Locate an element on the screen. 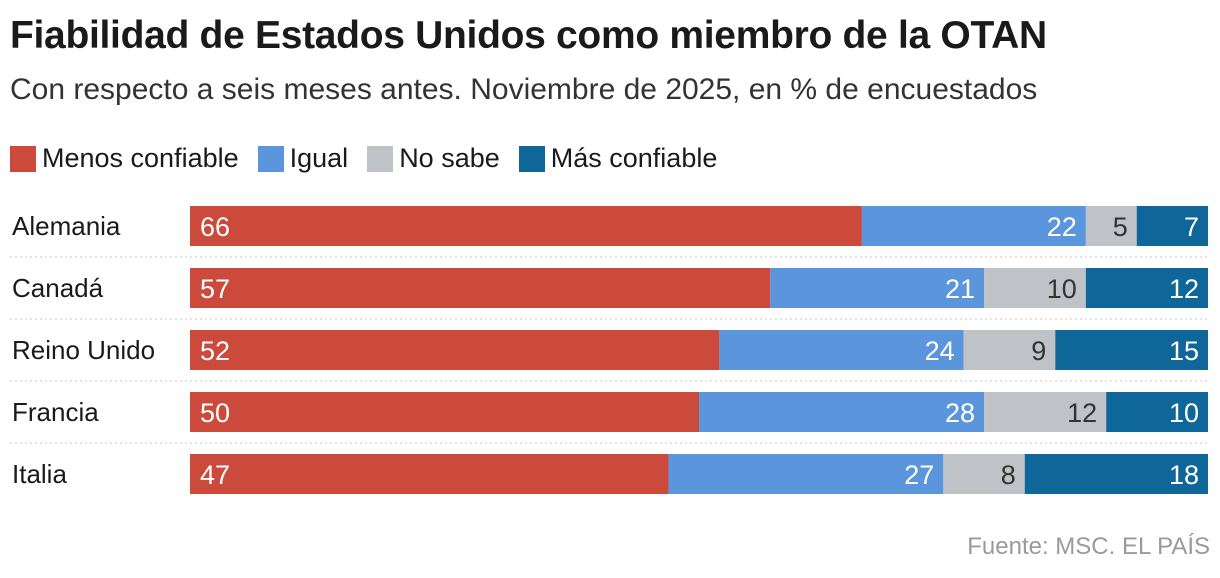 This screenshot has width=1220, height=578. bar-segment-francia-igual is located at coordinates (842, 412).